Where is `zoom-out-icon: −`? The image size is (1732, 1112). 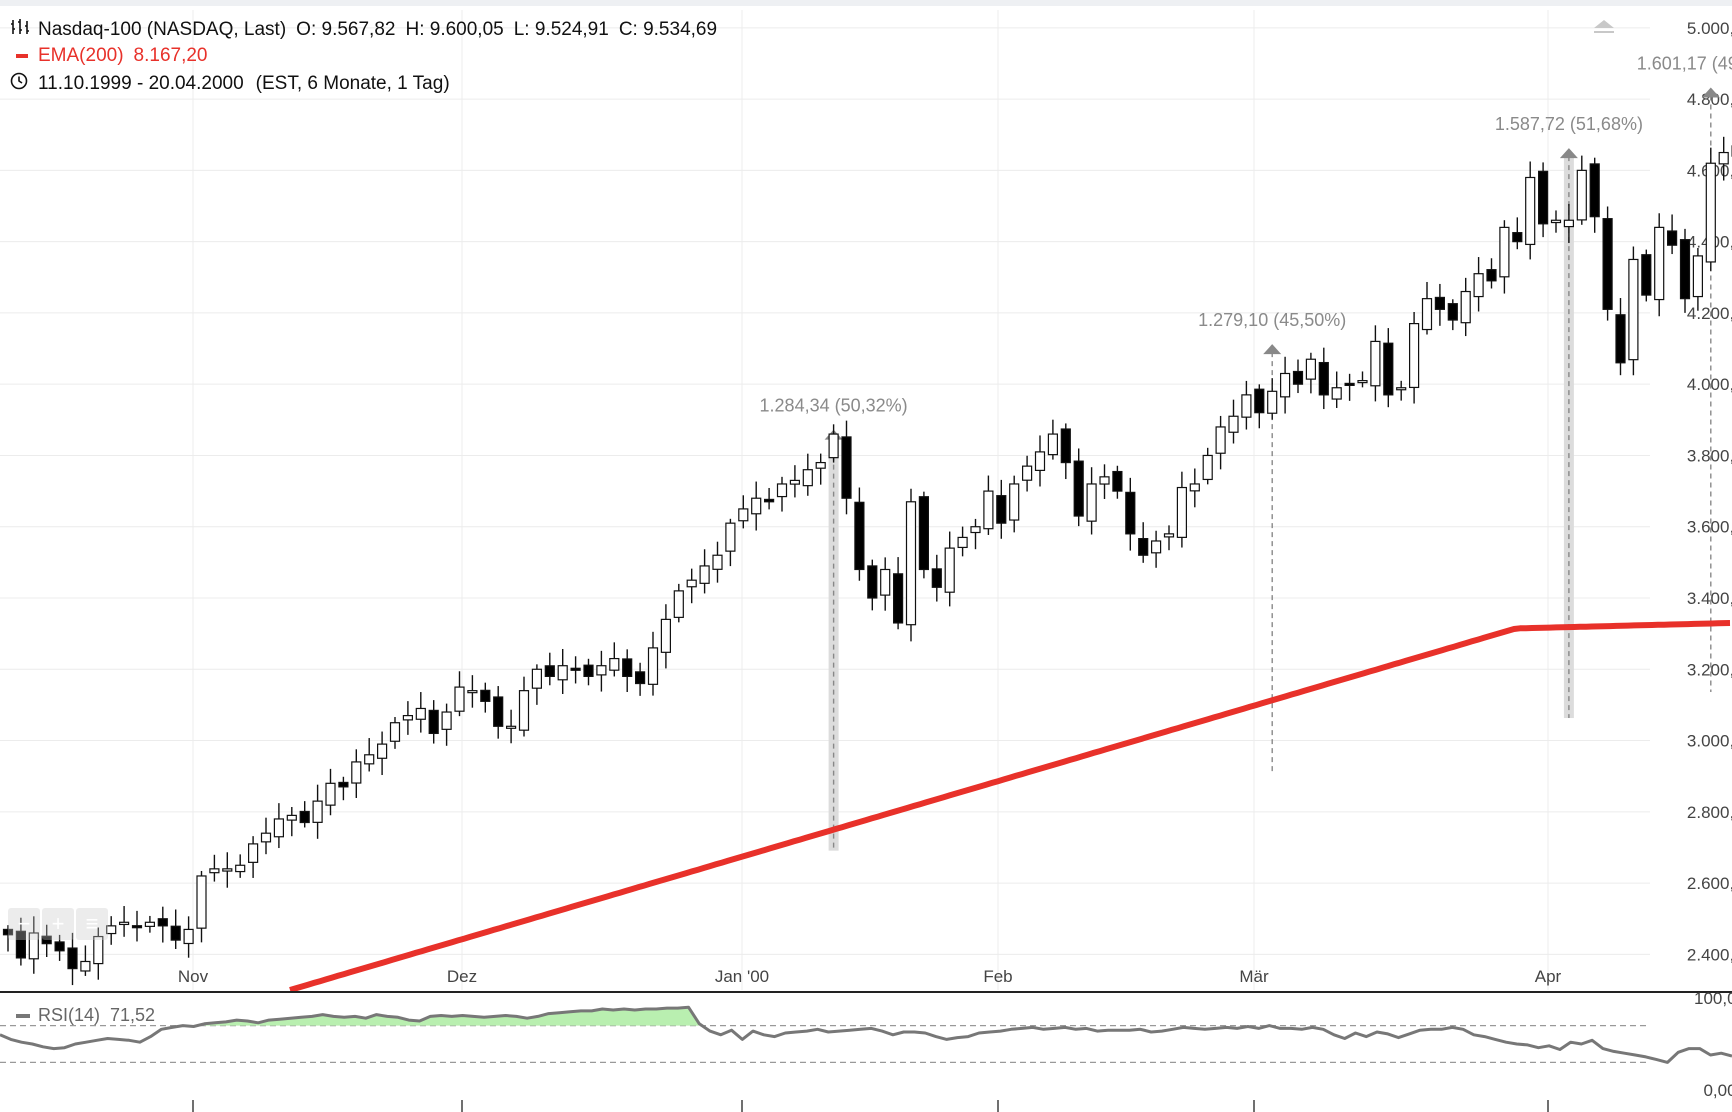
zoom-out-icon: − is located at coordinates (24, 924).